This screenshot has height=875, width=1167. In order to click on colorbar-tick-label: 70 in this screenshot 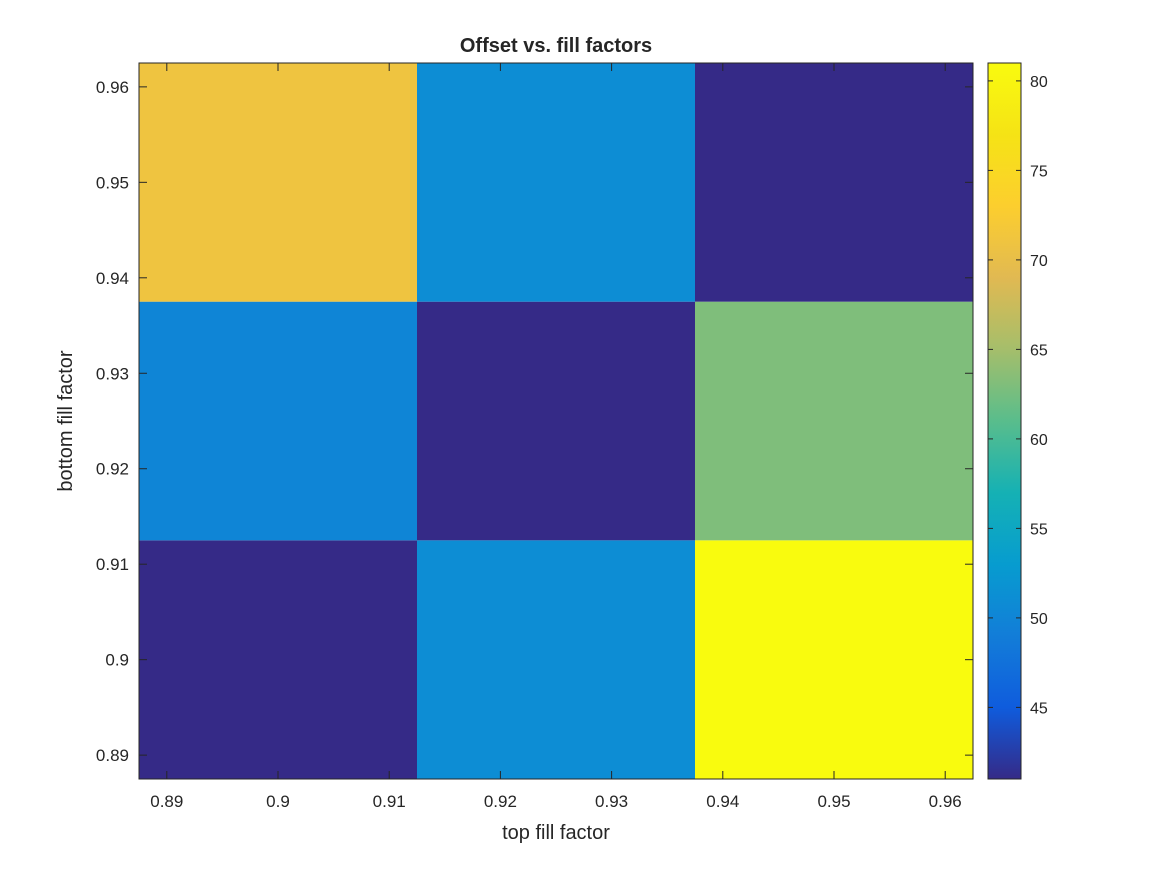, I will do `click(1039, 261)`.